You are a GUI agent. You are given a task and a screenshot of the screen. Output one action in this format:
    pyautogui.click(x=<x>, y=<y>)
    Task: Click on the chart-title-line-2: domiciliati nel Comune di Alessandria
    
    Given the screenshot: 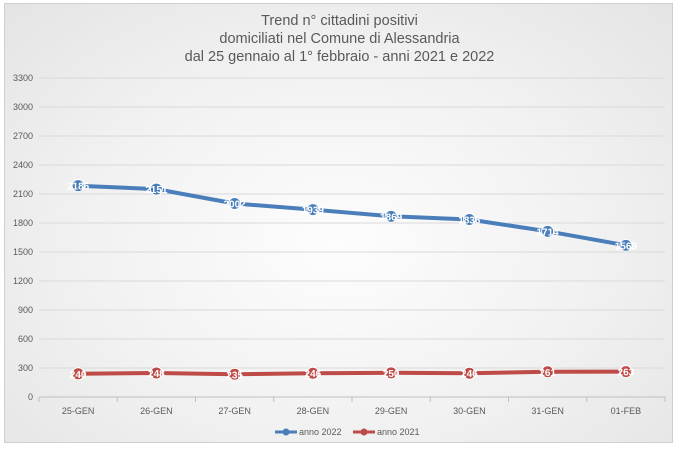 What is the action you would take?
    pyautogui.click(x=339, y=39)
    